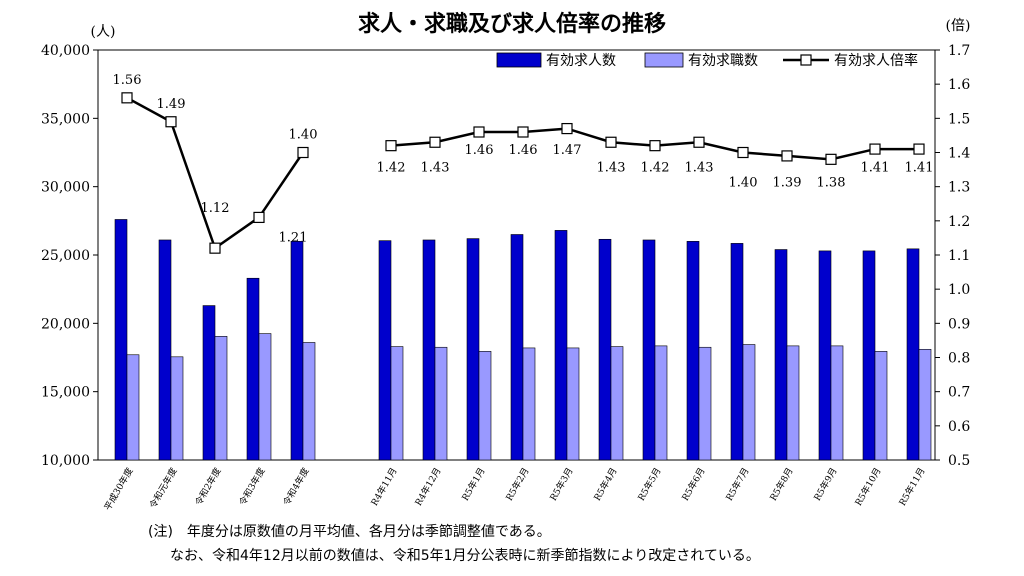 The width and height of the screenshot is (1024, 576). Describe the element at coordinates (295, 487) in the screenshot. I see `x-tick-label: 令和4年度` at that location.